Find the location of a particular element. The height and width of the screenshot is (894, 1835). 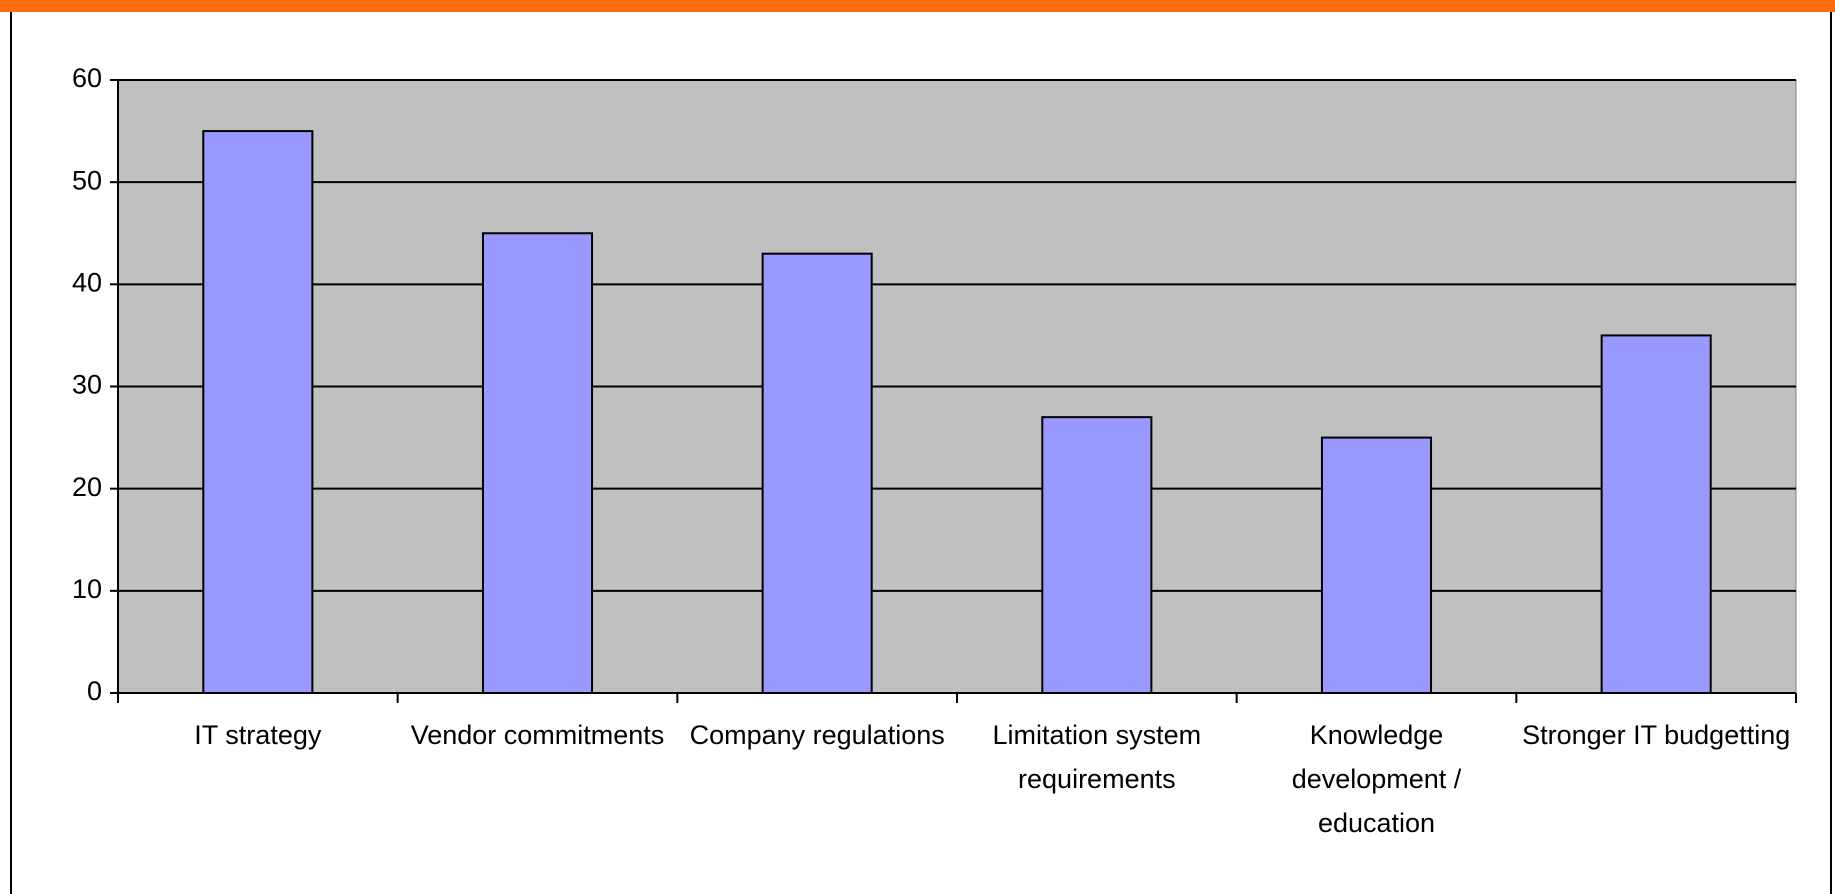

y-tick-label: 20 is located at coordinates (87, 487).